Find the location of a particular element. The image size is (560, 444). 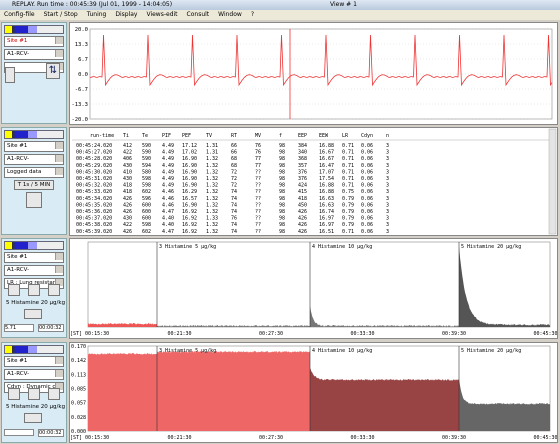

table-cell: 76 is located at coordinates (258, 153).